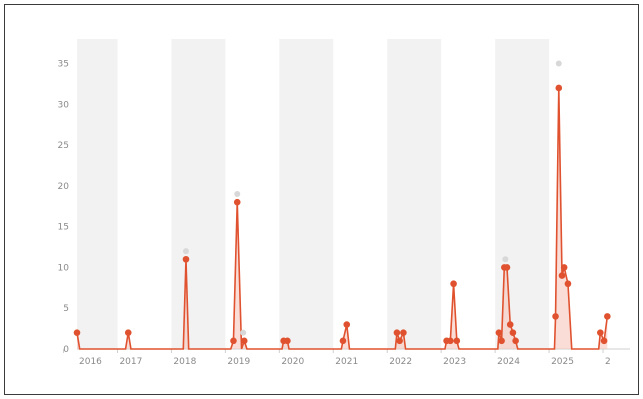  I want to click on y-tick-label: 30, so click(64, 105).